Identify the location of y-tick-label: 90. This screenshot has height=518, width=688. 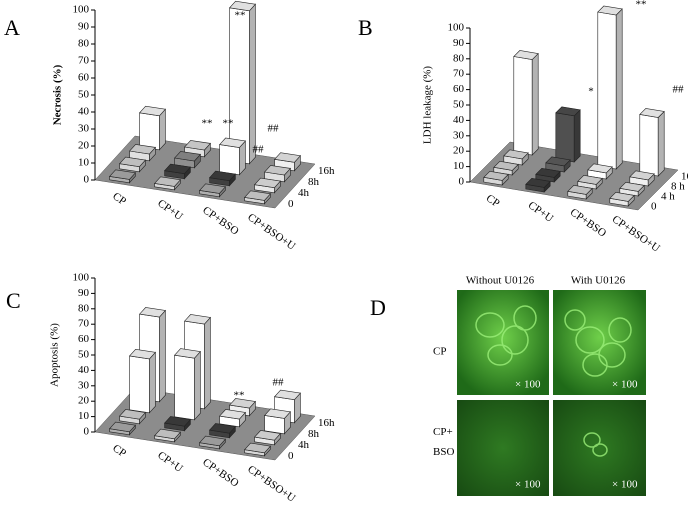
(84, 293).